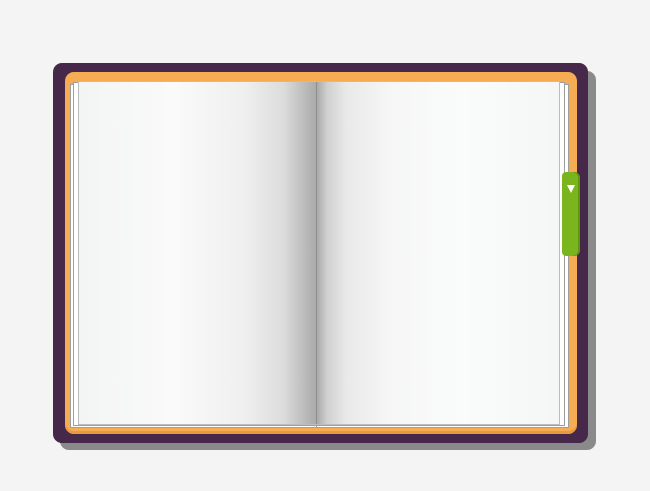  Describe the element at coordinates (571, 214) in the screenshot. I see `bookmark-tab` at that location.